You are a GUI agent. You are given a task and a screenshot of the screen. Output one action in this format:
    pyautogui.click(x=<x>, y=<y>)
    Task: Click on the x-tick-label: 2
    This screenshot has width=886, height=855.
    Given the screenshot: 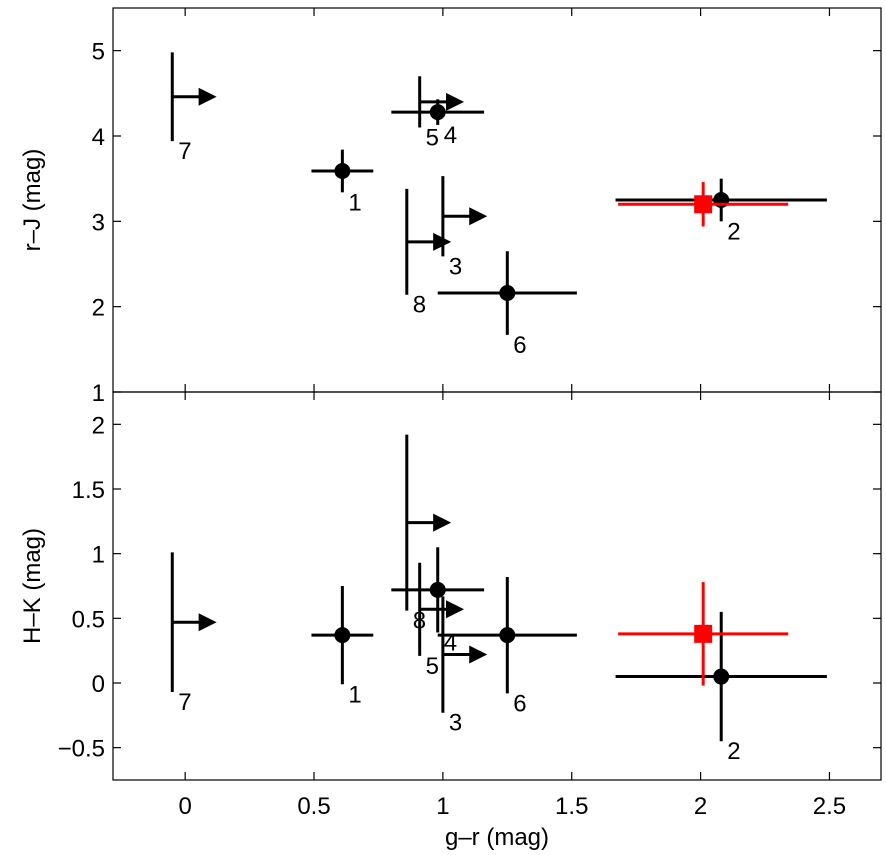 What is the action you would take?
    pyautogui.click(x=700, y=806)
    